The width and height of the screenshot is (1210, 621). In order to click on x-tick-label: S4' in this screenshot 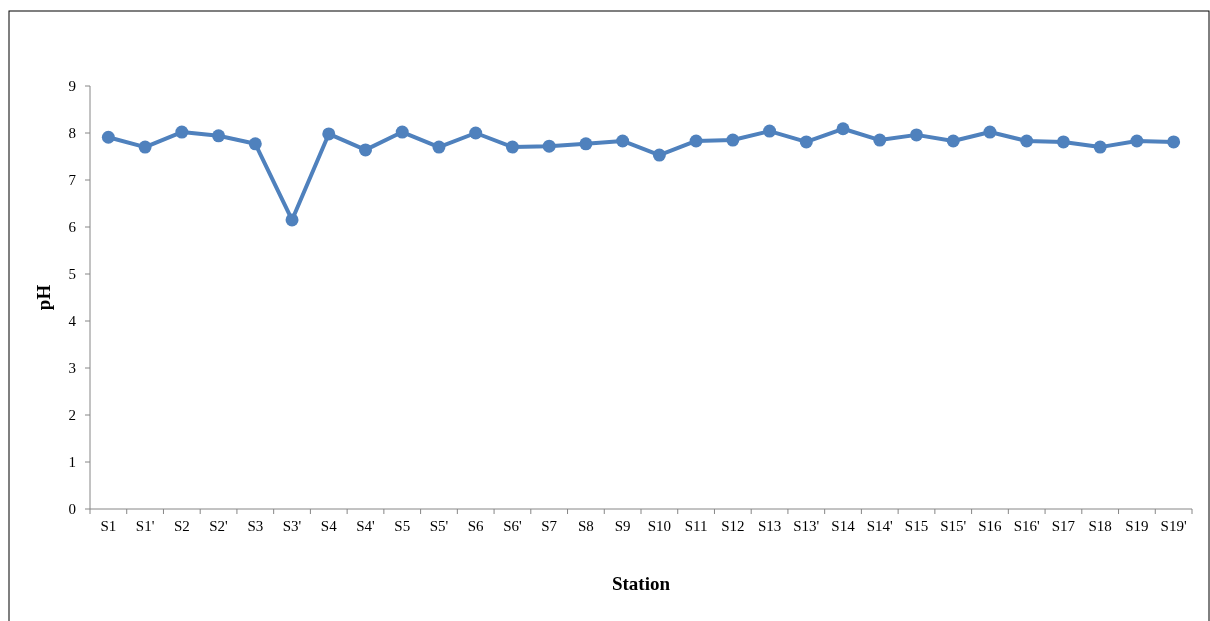, I will do `click(366, 526)`.